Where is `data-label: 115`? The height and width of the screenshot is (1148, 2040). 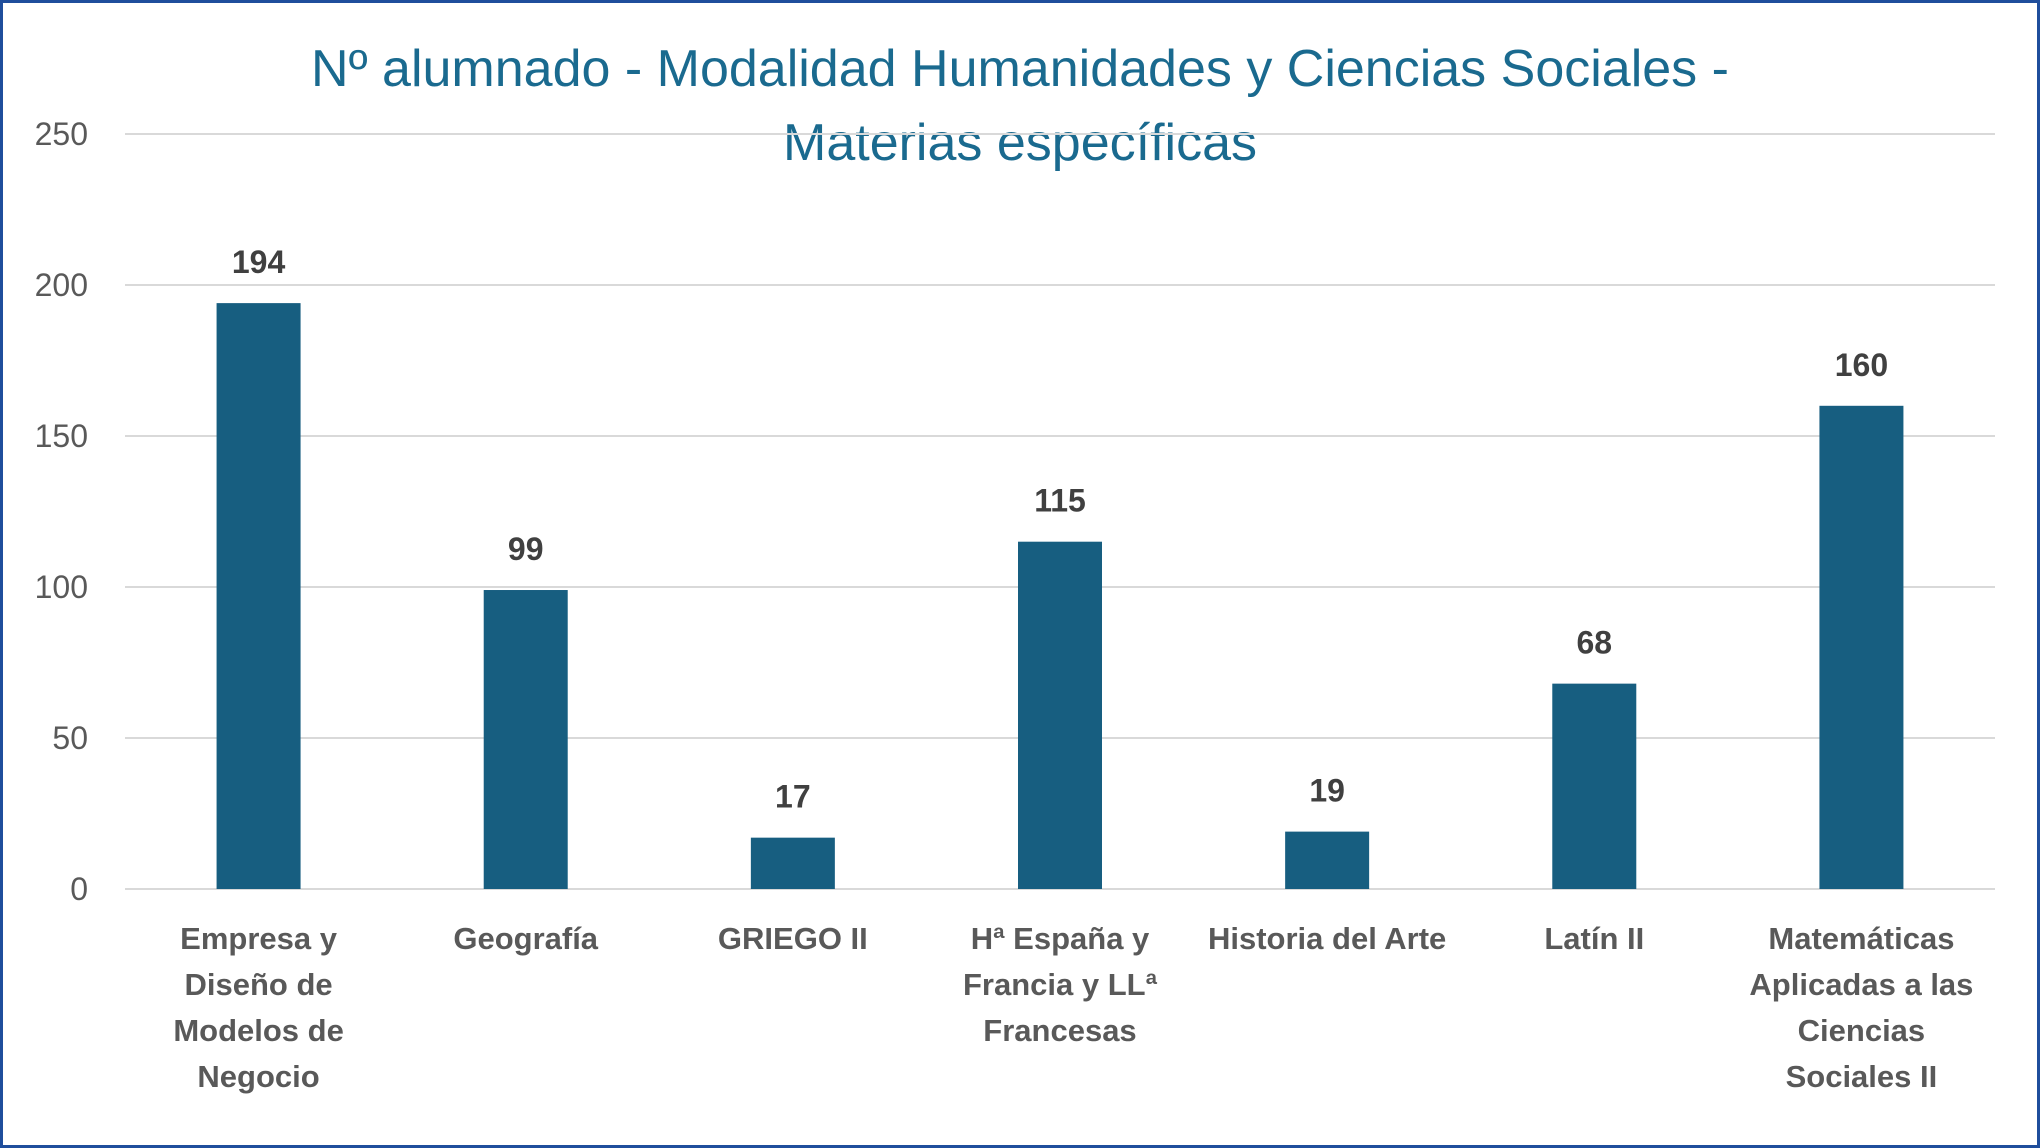 data-label: 115 is located at coordinates (1060, 501).